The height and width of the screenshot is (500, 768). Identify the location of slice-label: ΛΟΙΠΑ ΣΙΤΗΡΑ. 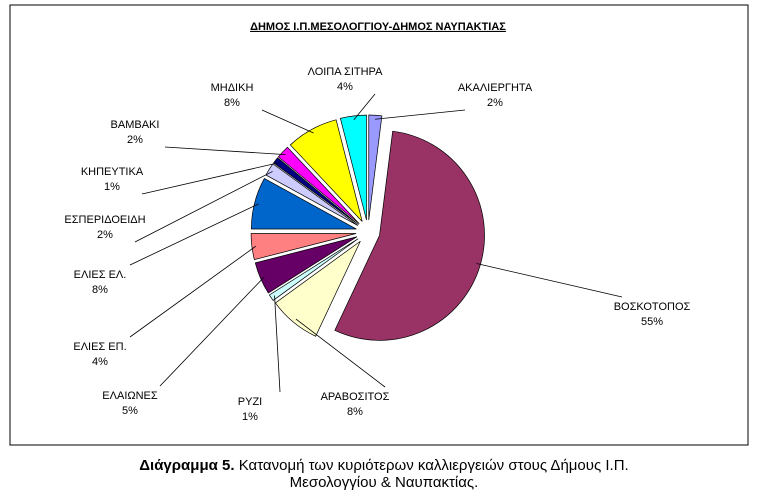
(345, 72).